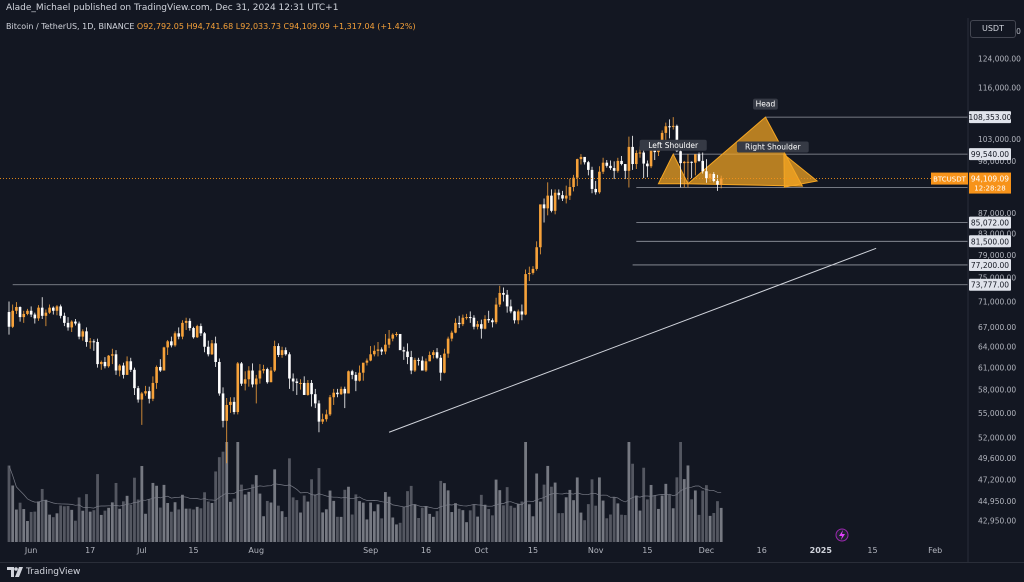 This screenshot has width=1024, height=582. I want to click on currency-button: USDT, so click(993, 29).